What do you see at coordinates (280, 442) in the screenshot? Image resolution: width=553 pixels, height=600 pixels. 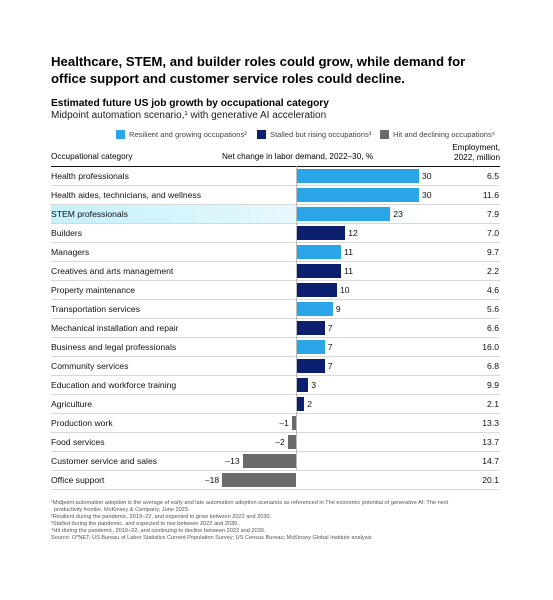 I see `bar-value-label: –2` at bounding box center [280, 442].